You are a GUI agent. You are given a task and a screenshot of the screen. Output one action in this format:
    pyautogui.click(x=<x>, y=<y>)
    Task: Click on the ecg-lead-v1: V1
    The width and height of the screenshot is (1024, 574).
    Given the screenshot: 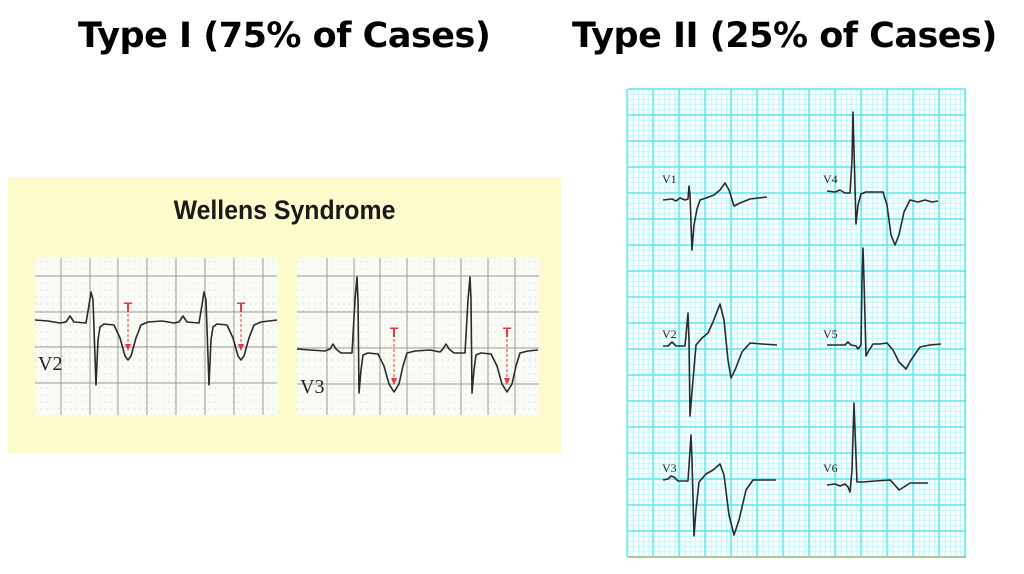 What is the action you would take?
    pyautogui.click(x=715, y=211)
    